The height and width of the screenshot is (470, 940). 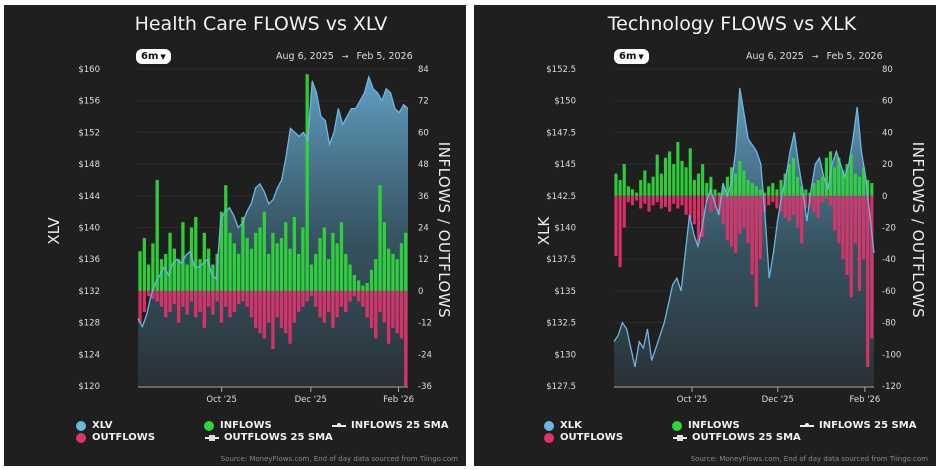 What do you see at coordinates (423, 165) in the screenshot?
I see `right-tick-label: 48` at bounding box center [423, 165].